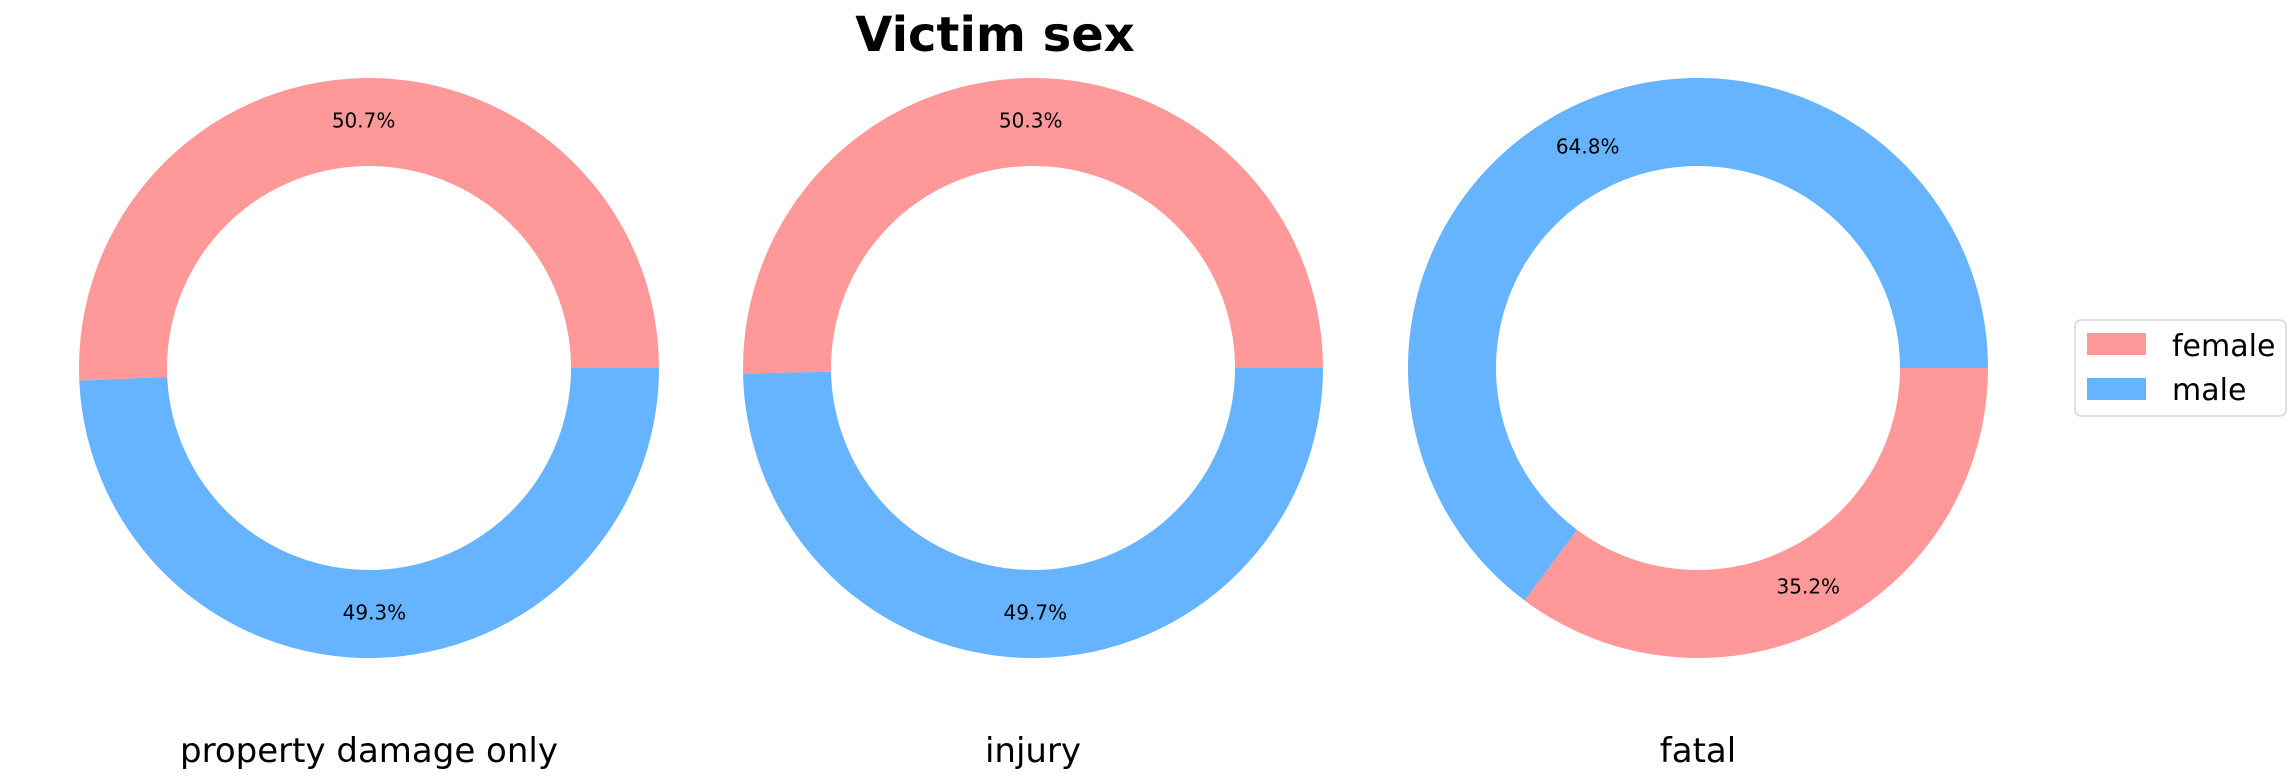 This screenshot has height=776, width=2294. What do you see at coordinates (994, 35) in the screenshot?
I see `chart-title: Victim sex` at bounding box center [994, 35].